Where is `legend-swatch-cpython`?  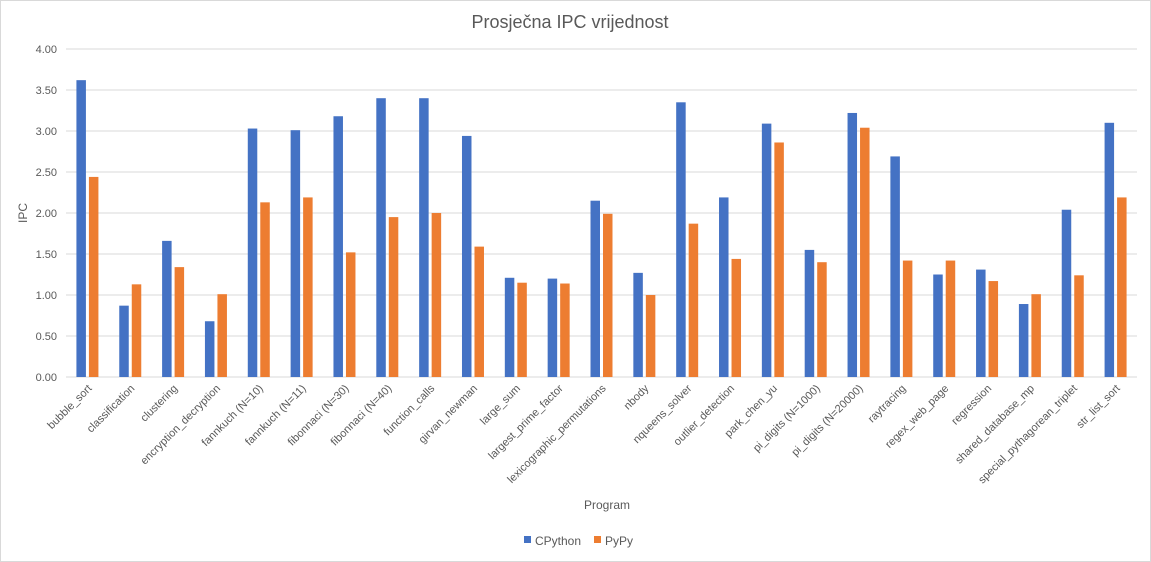 legend-swatch-cpython is located at coordinates (527, 539).